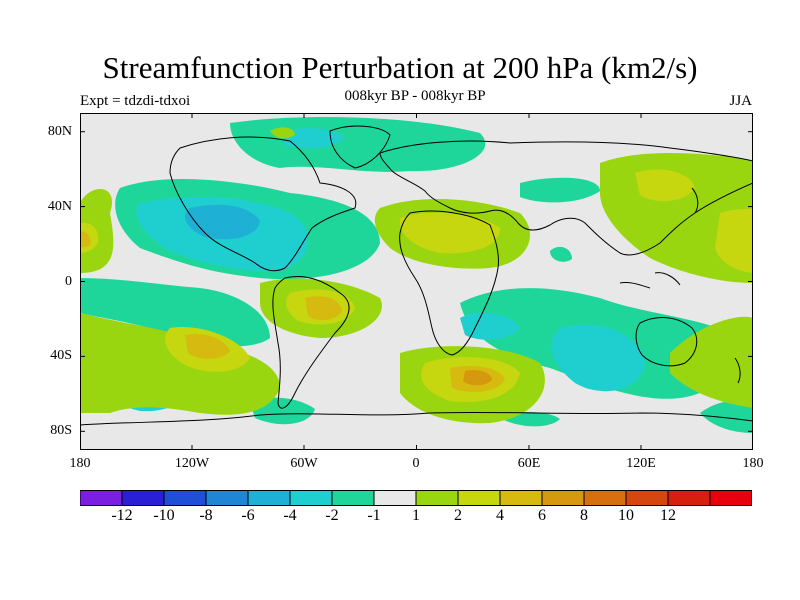 The width and height of the screenshot is (800, 600). I want to click on coastline-antarctica, so click(416, 418).